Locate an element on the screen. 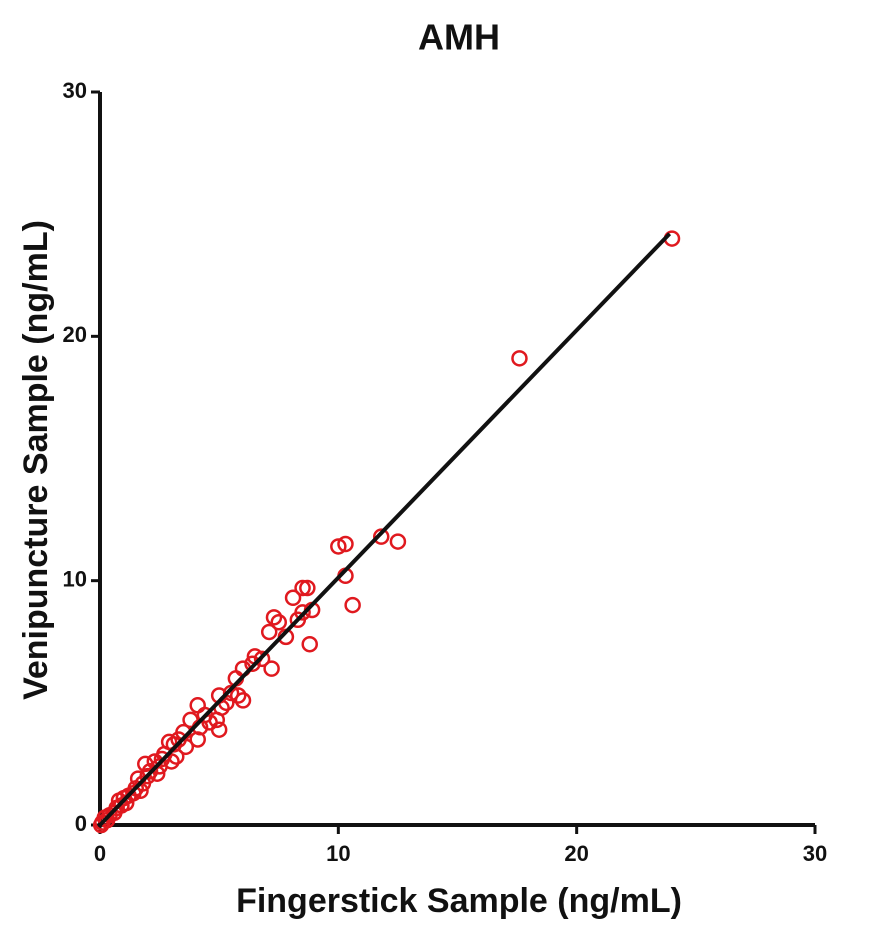  x-tick-label: 10 is located at coordinates (338, 853).